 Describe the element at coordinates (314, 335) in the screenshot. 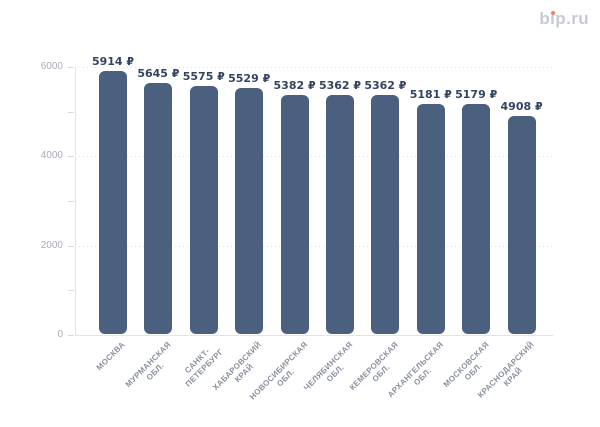

I see `x-axis-line` at that location.